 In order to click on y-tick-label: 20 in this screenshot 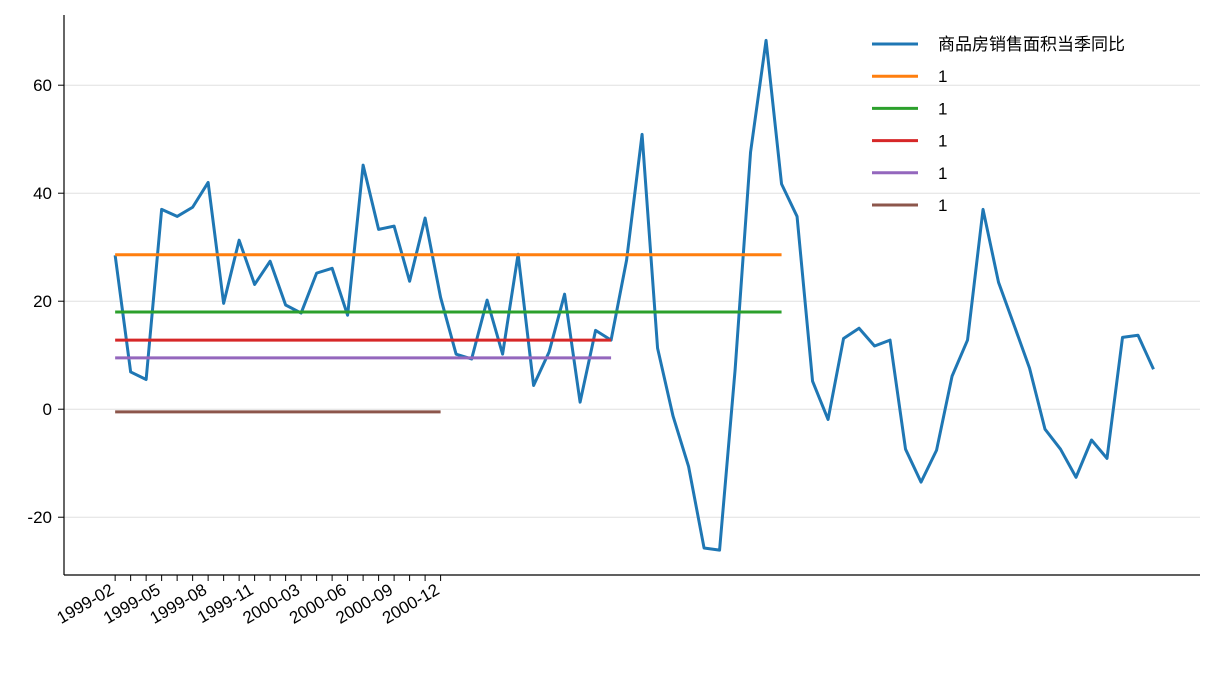, I will do `click(42, 301)`.